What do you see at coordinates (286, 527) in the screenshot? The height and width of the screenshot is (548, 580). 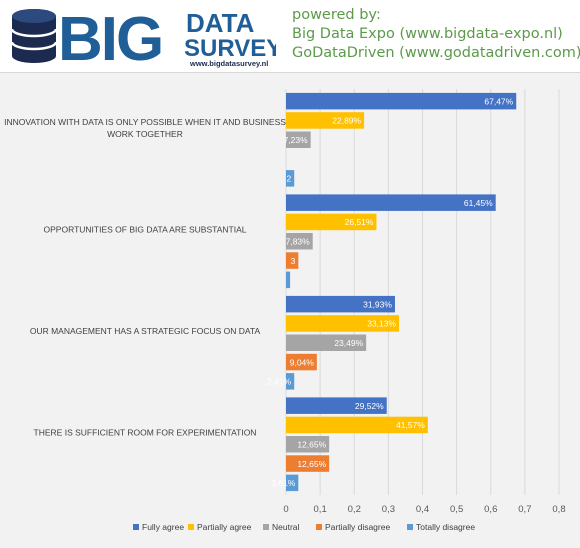 I see `legend-label: Neutral` at bounding box center [286, 527].